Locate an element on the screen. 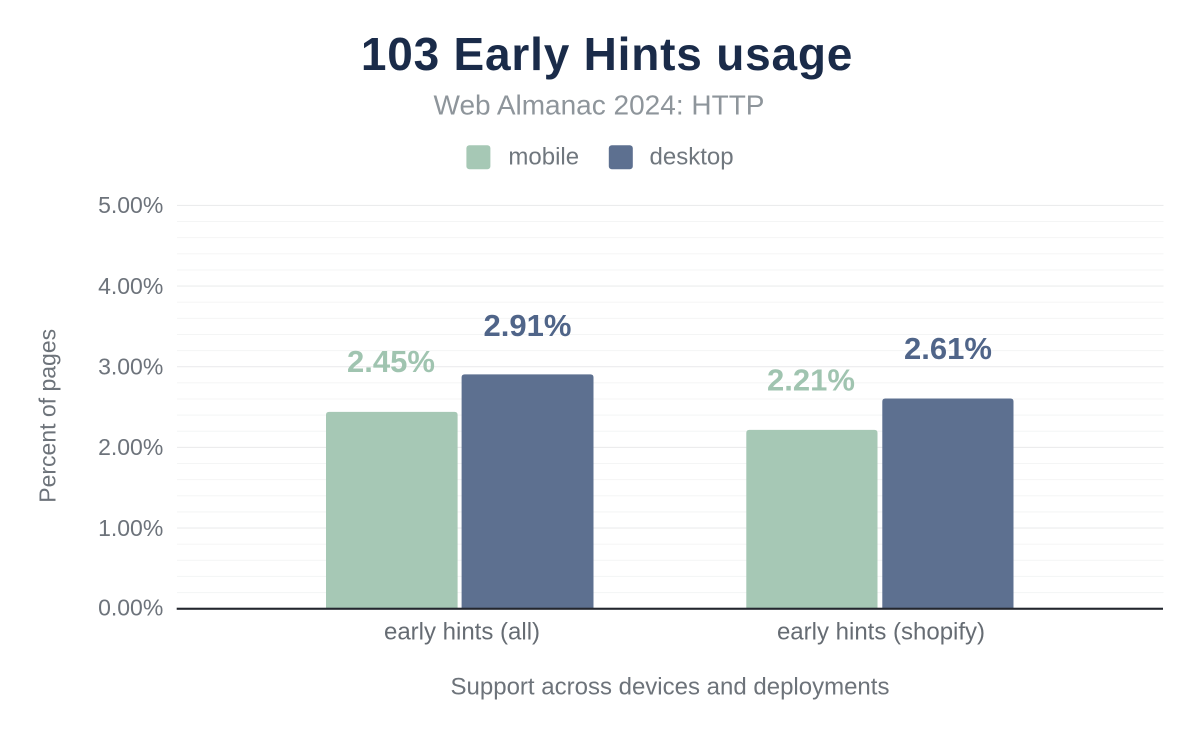 The width and height of the screenshot is (1200, 747). svg-text: 2.21% is located at coordinates (811, 380).